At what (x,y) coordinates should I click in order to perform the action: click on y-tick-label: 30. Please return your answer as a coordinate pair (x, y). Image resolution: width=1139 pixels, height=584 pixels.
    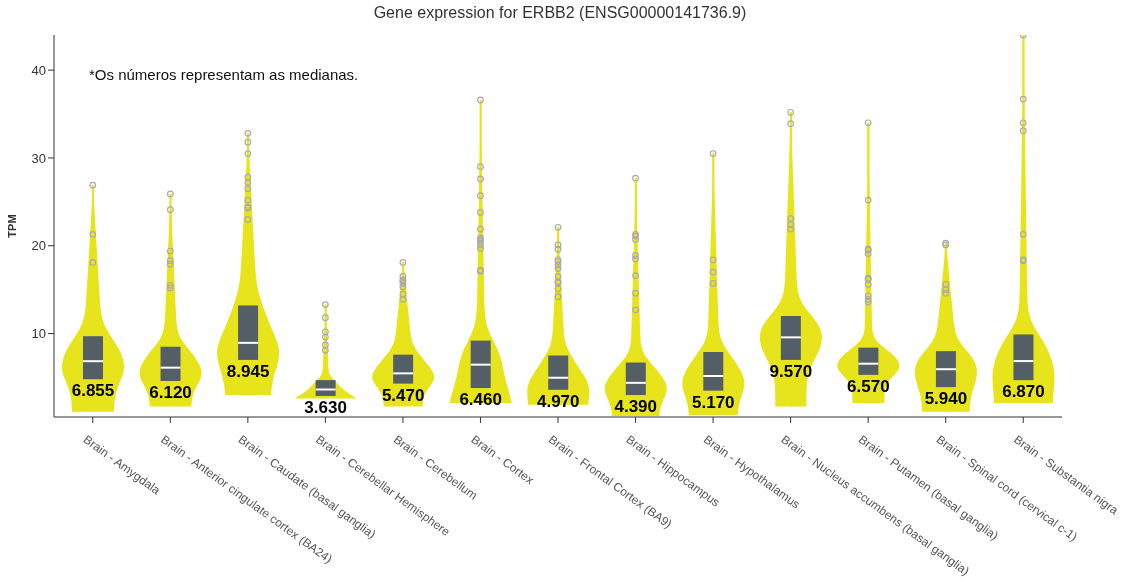
    Looking at the image, I should click on (38, 158).